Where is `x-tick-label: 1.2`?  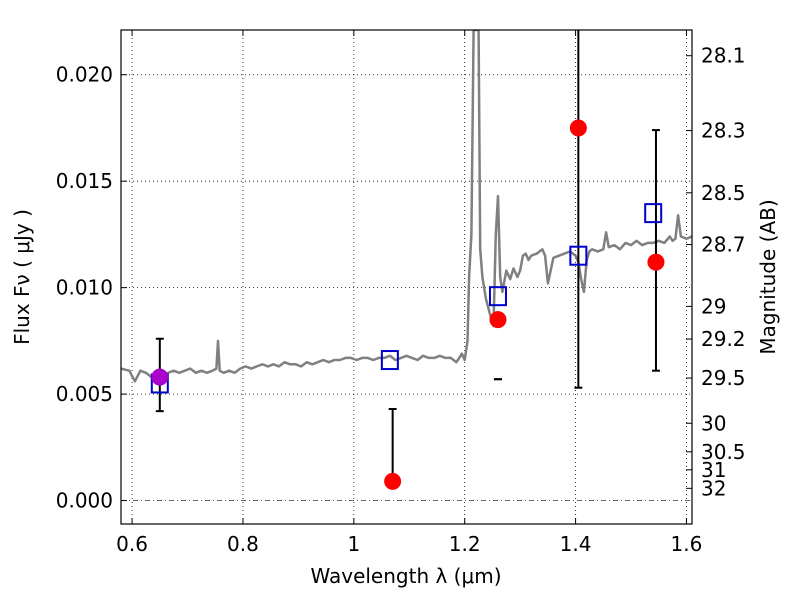
x-tick-label: 1.2 is located at coordinates (465, 544).